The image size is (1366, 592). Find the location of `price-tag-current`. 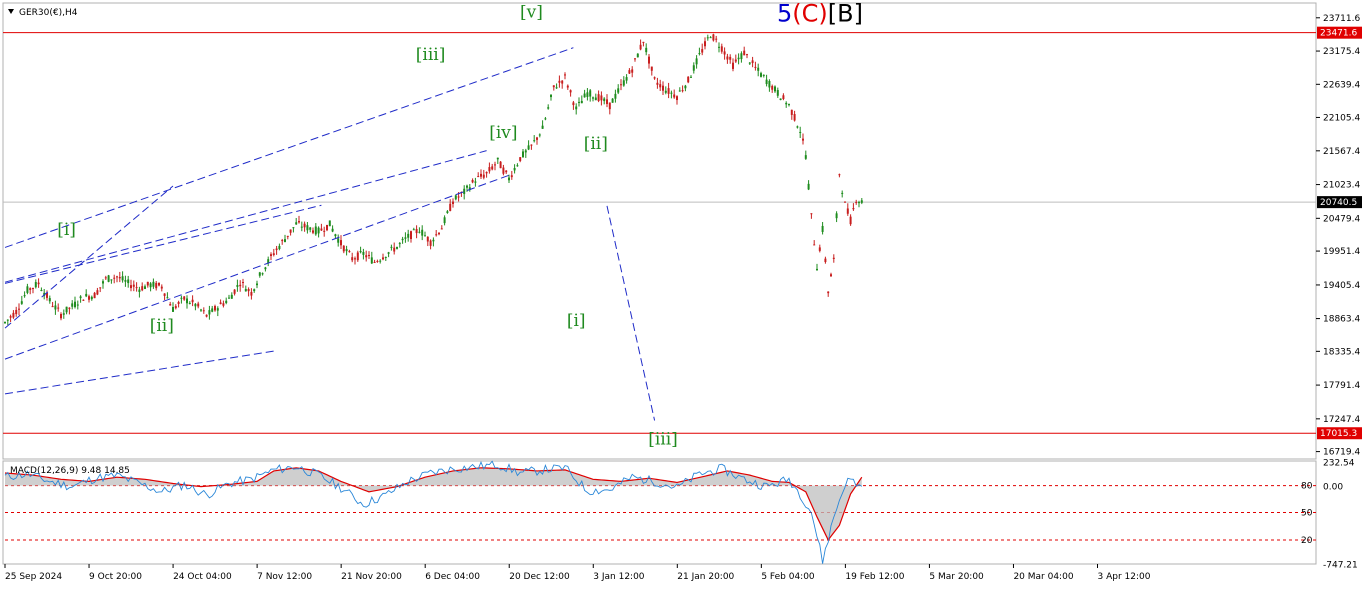

price-tag-current is located at coordinates (1339, 202).